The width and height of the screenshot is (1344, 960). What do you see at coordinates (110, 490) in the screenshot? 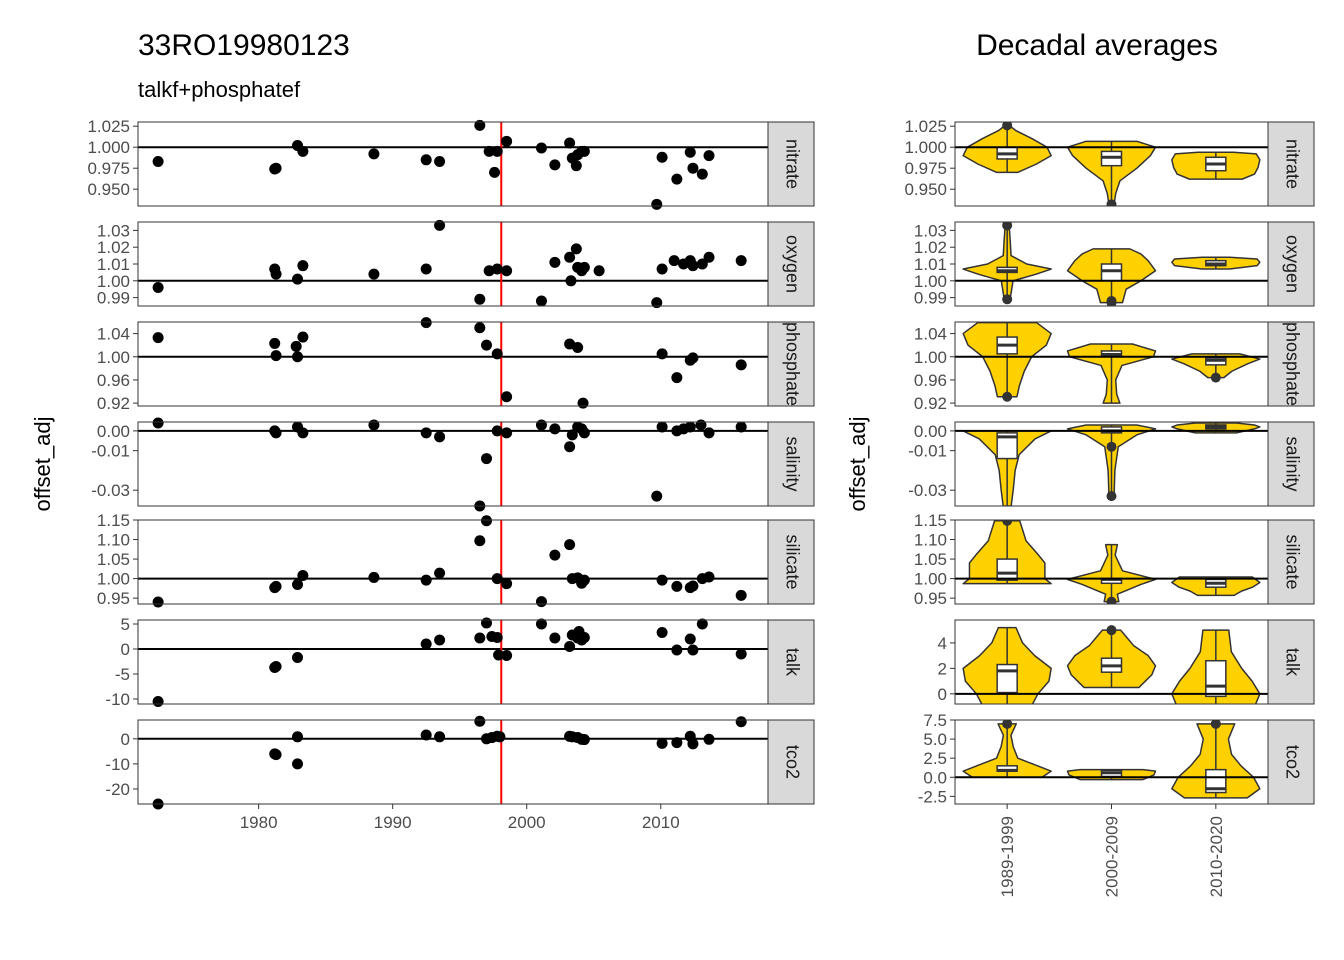
I see `left-y-tick-label: -0.03` at bounding box center [110, 490].